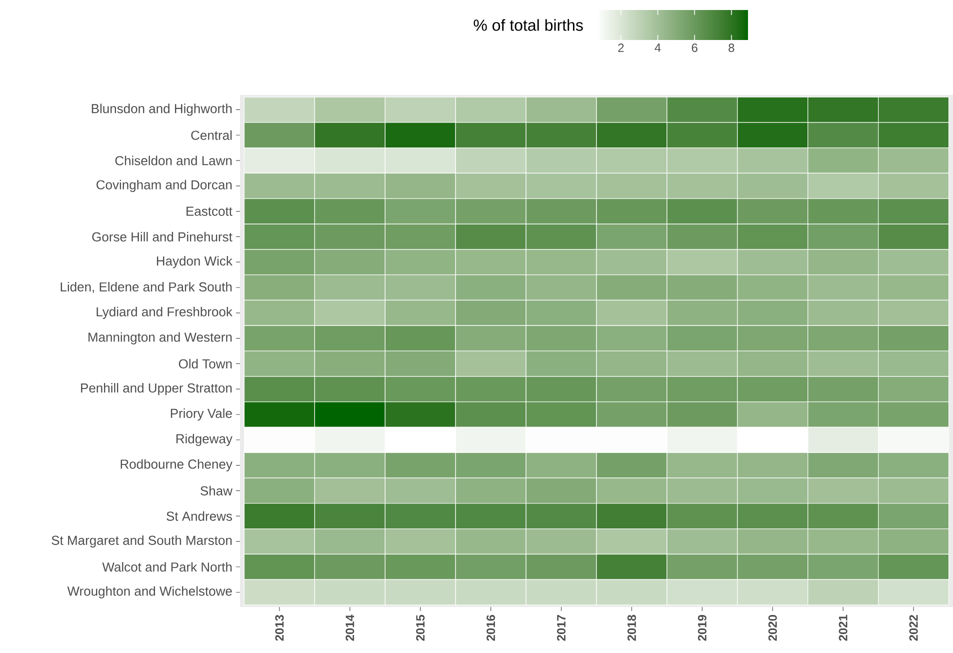  I want to click on y-tick-label: Wroughton and Wichelstowe, so click(149, 592).